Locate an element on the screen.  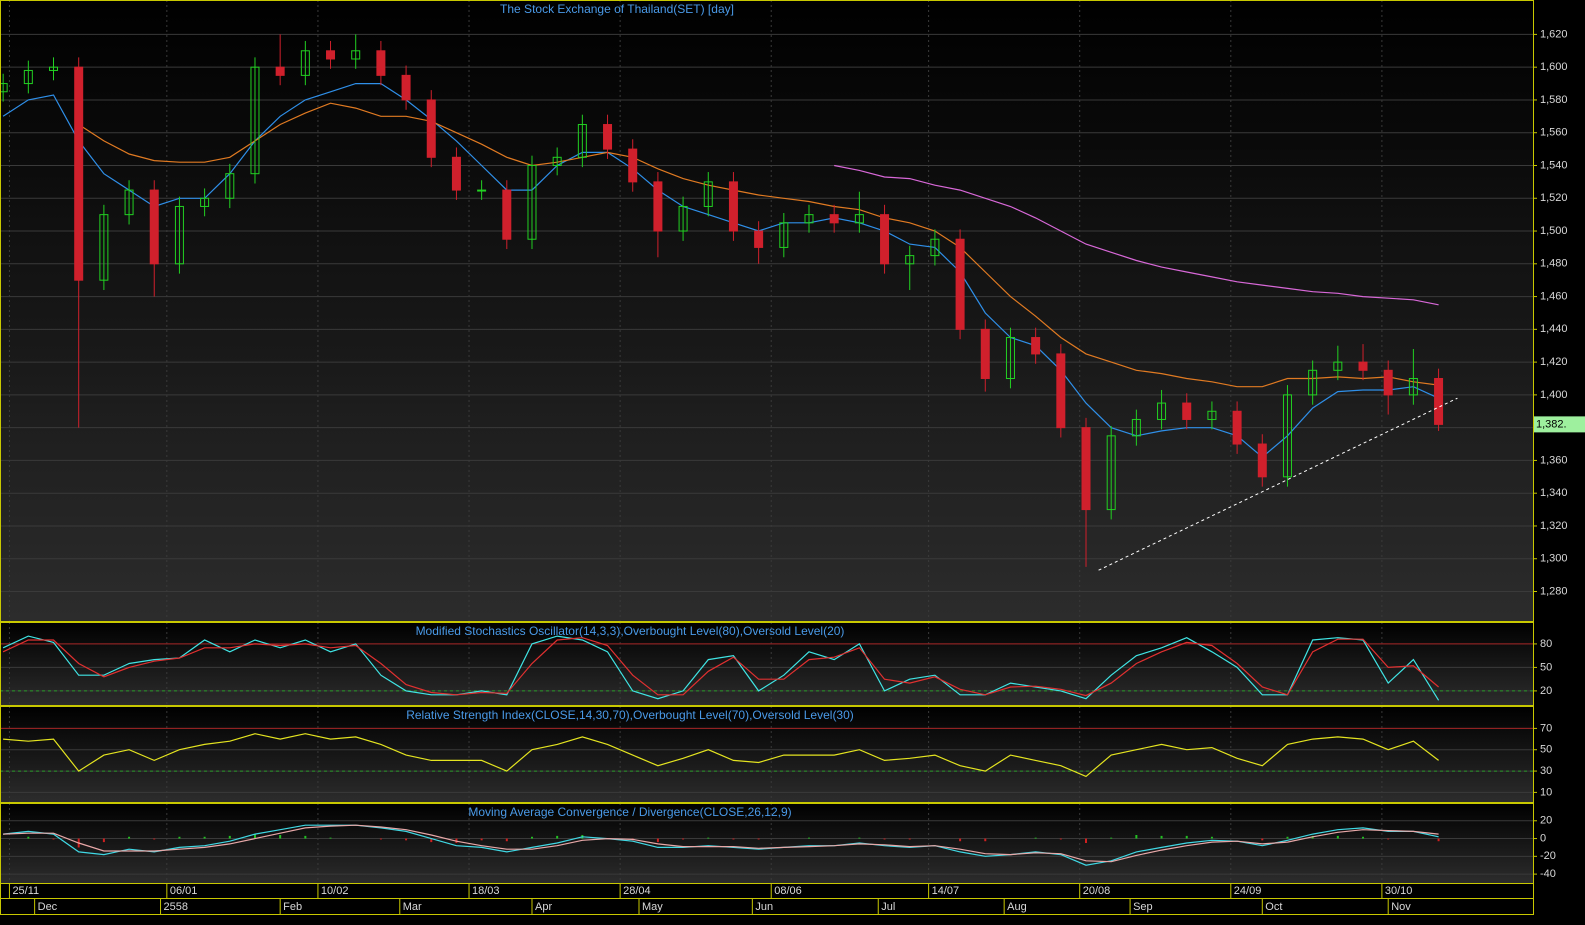
last-price-label: 1,382. is located at coordinates (1551, 424).